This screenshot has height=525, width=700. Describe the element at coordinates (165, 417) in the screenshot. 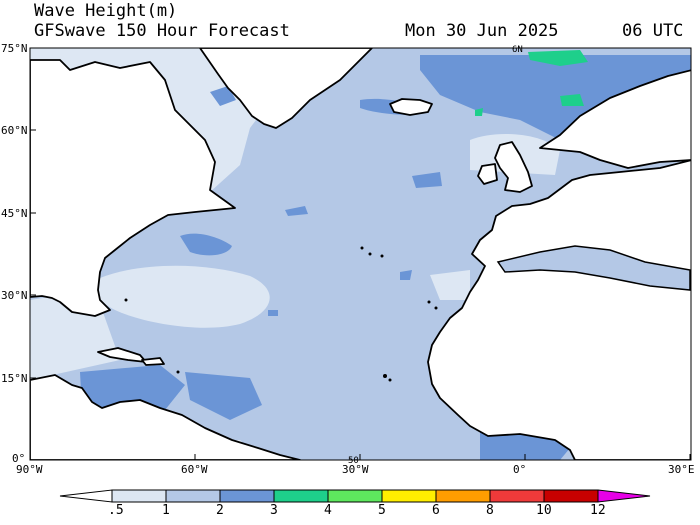

I see `land-central-america` at that location.